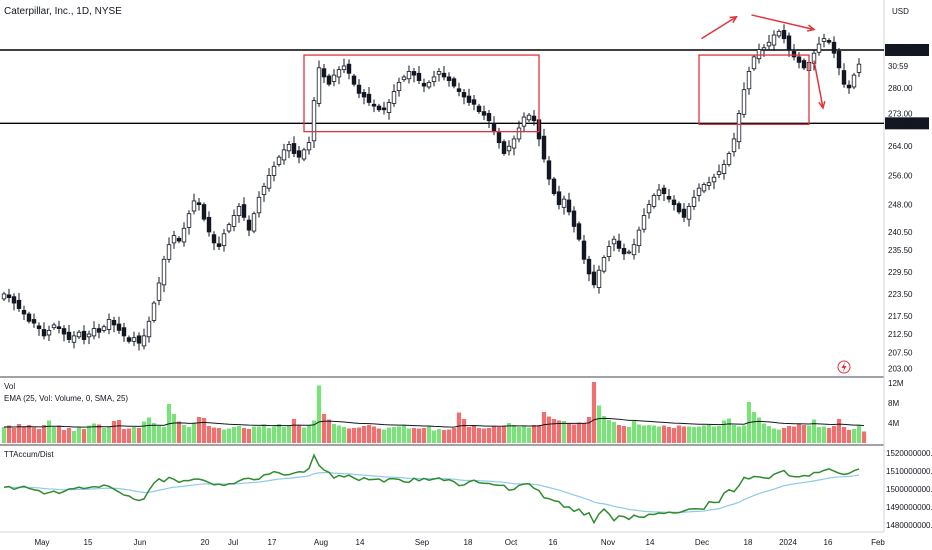  I want to click on volume-ema-line, so click(434, 422).